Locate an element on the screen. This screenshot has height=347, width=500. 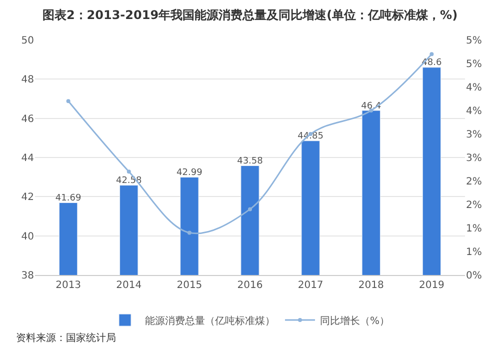
x-tick-label: 2015 is located at coordinates (189, 285).